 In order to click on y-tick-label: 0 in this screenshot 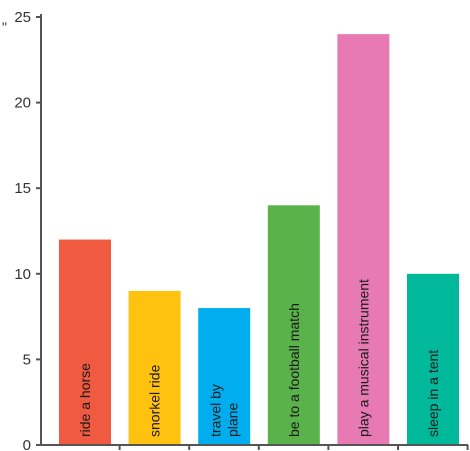, I will do `click(27, 444)`.